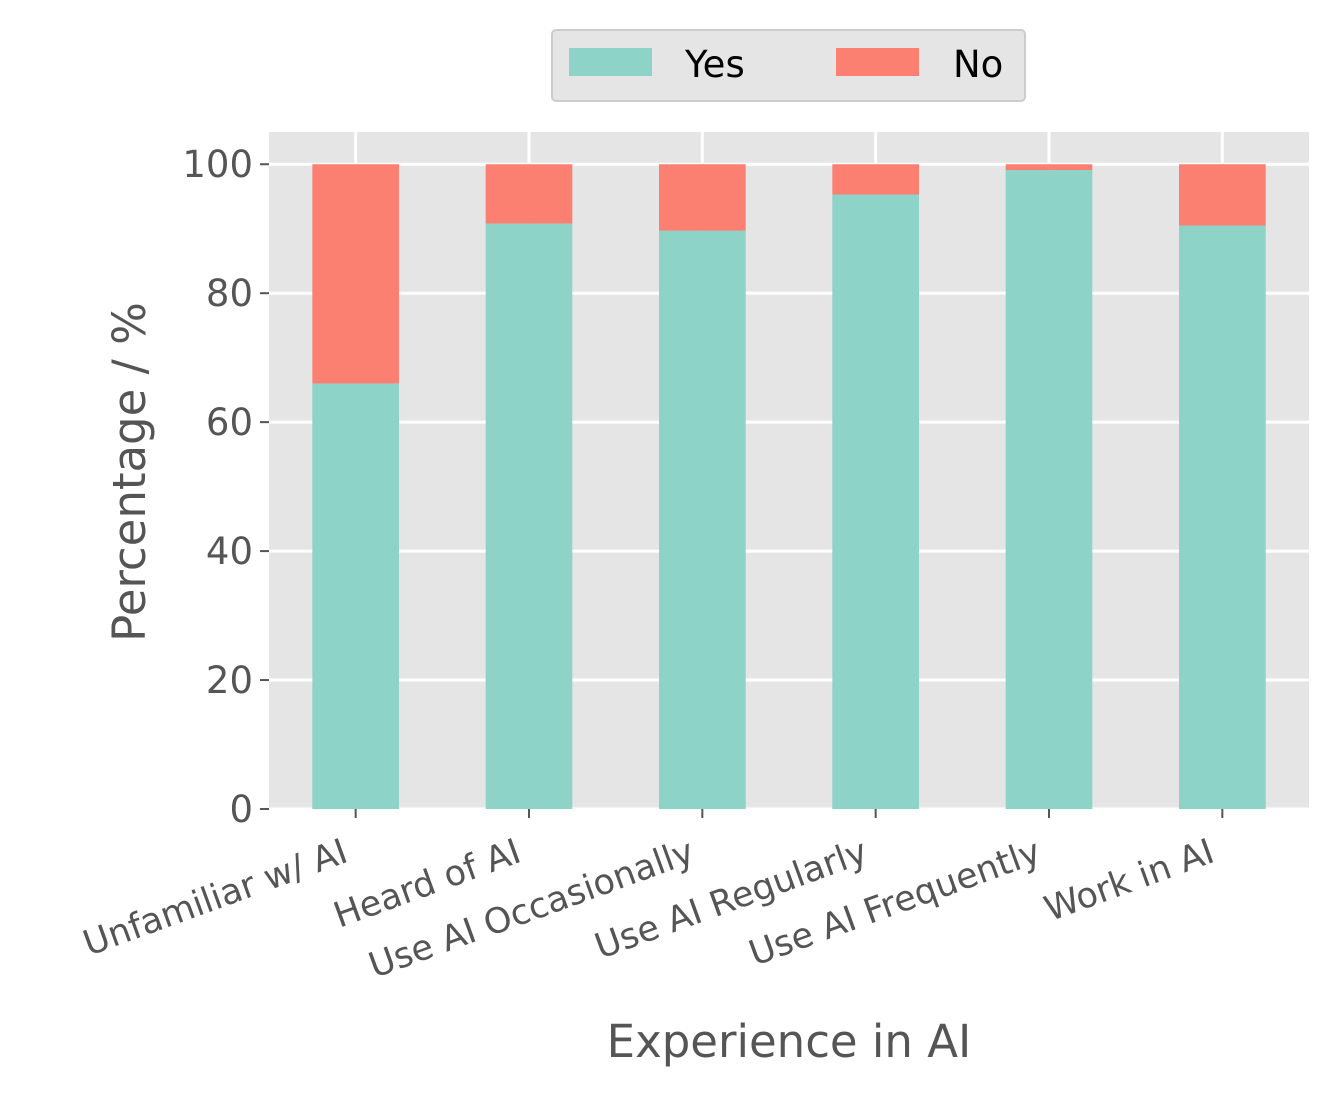 Image resolution: width=1341 pixels, height=1097 pixels. I want to click on y-tick-label: 100, so click(217, 164).